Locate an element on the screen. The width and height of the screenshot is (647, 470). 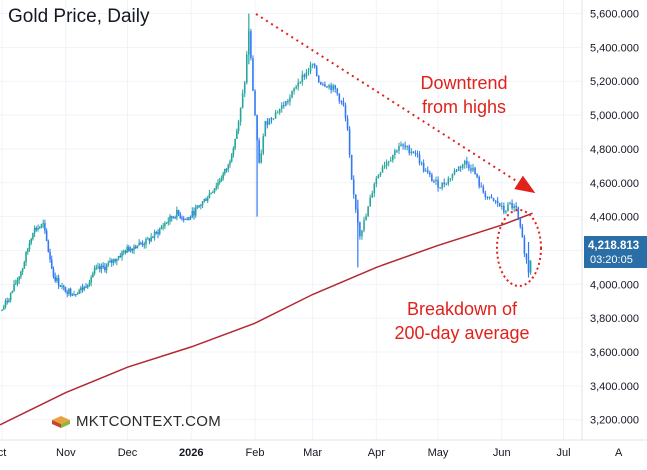
chart-title: Gold Price, Daily is located at coordinates (79, 16).